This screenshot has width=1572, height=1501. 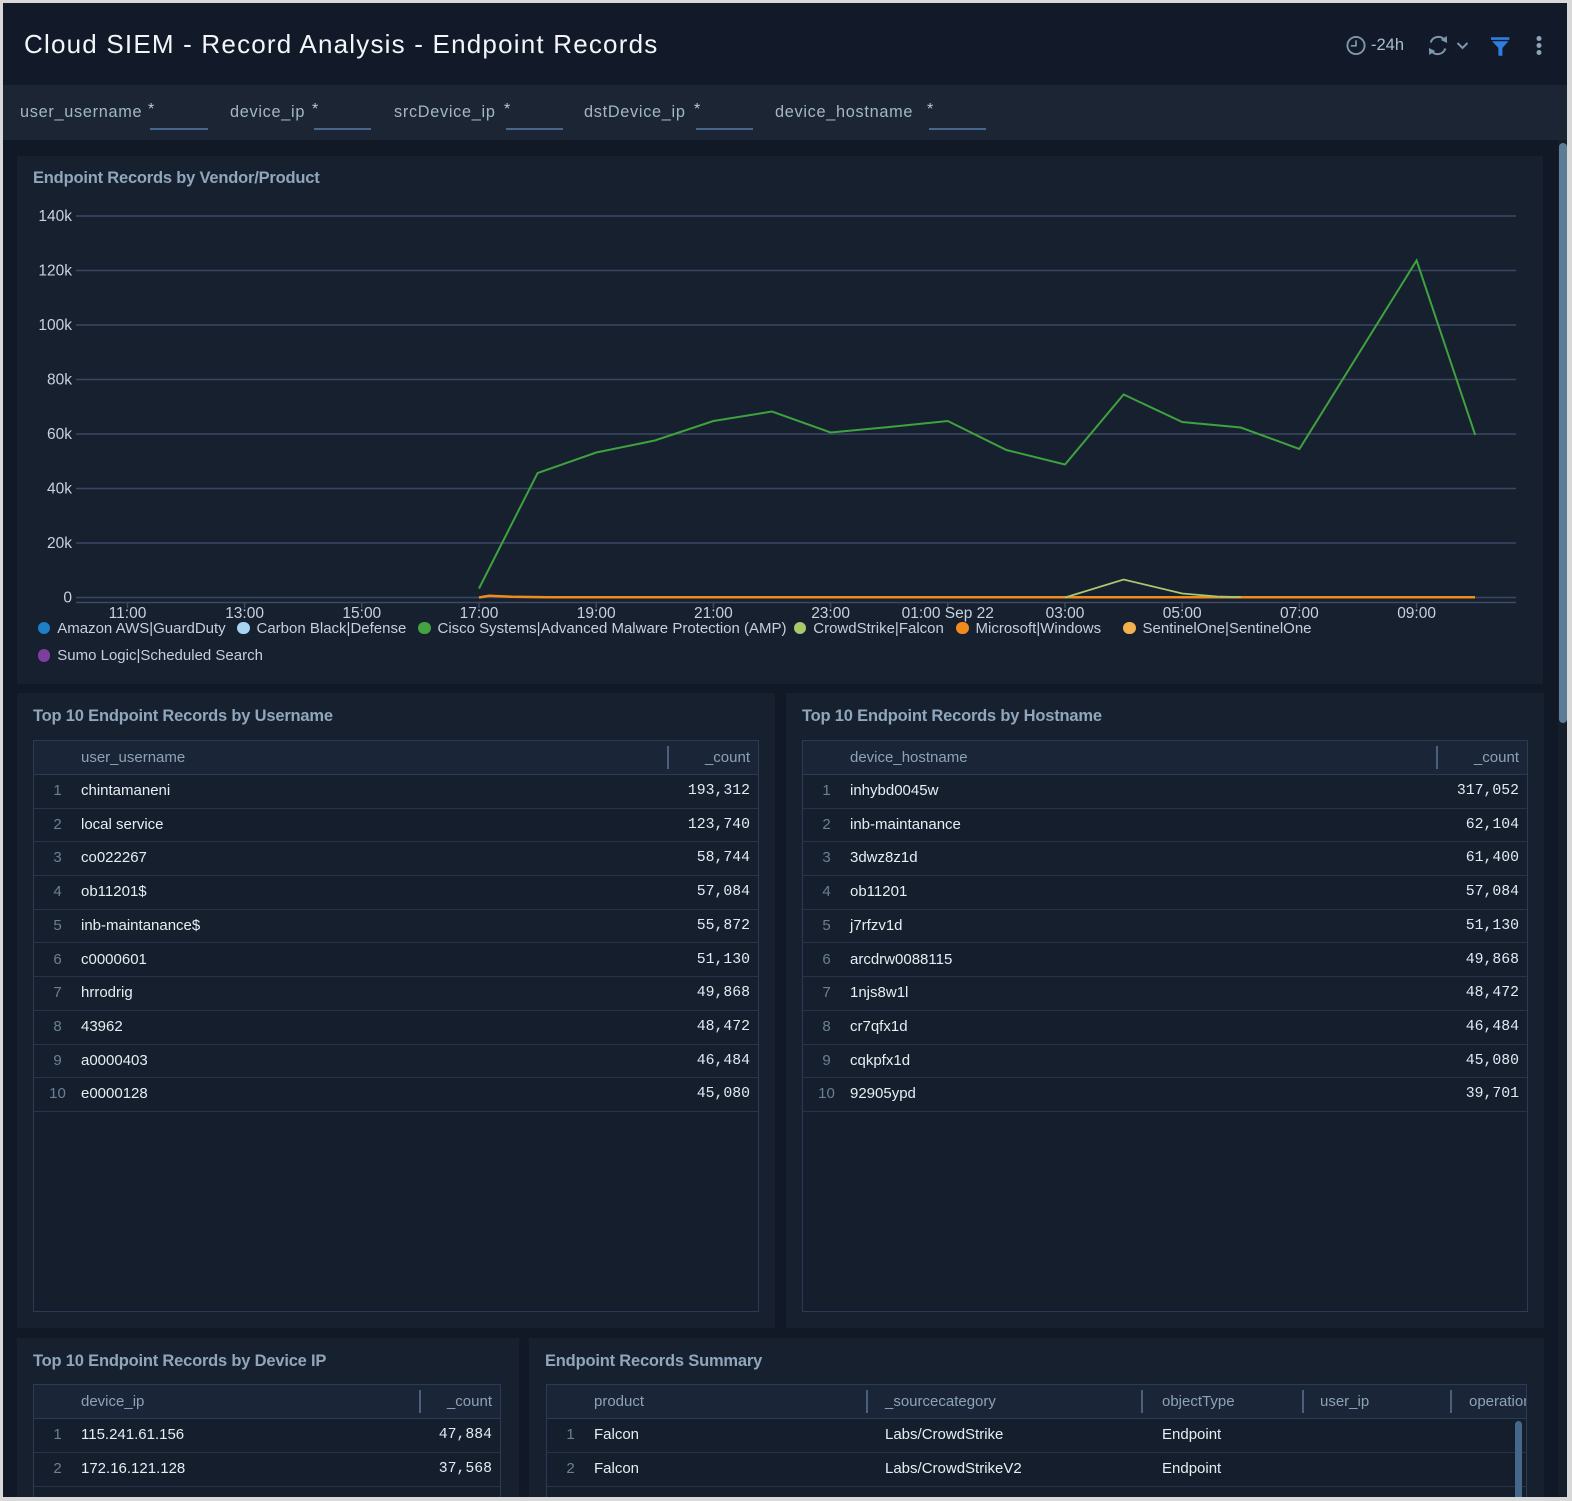 I want to click on svg-text: 40k, so click(x=59, y=489).